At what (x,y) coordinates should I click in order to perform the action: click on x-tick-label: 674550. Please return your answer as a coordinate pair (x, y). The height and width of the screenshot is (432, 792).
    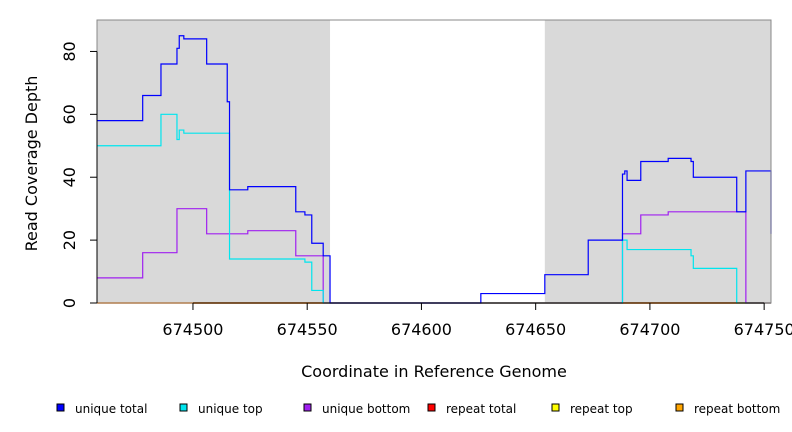
    Looking at the image, I should click on (307, 329).